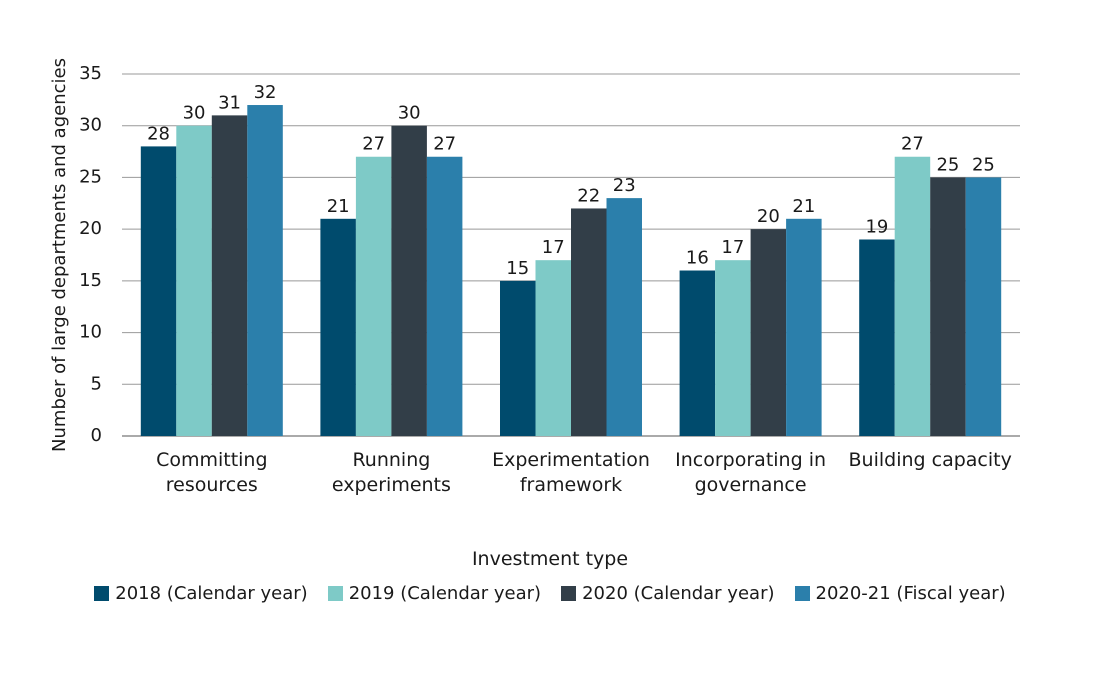 Image resolution: width=1100 pixels, height=697 pixels. Describe the element at coordinates (876, 226) in the screenshot. I see `data-label: 19` at that location.